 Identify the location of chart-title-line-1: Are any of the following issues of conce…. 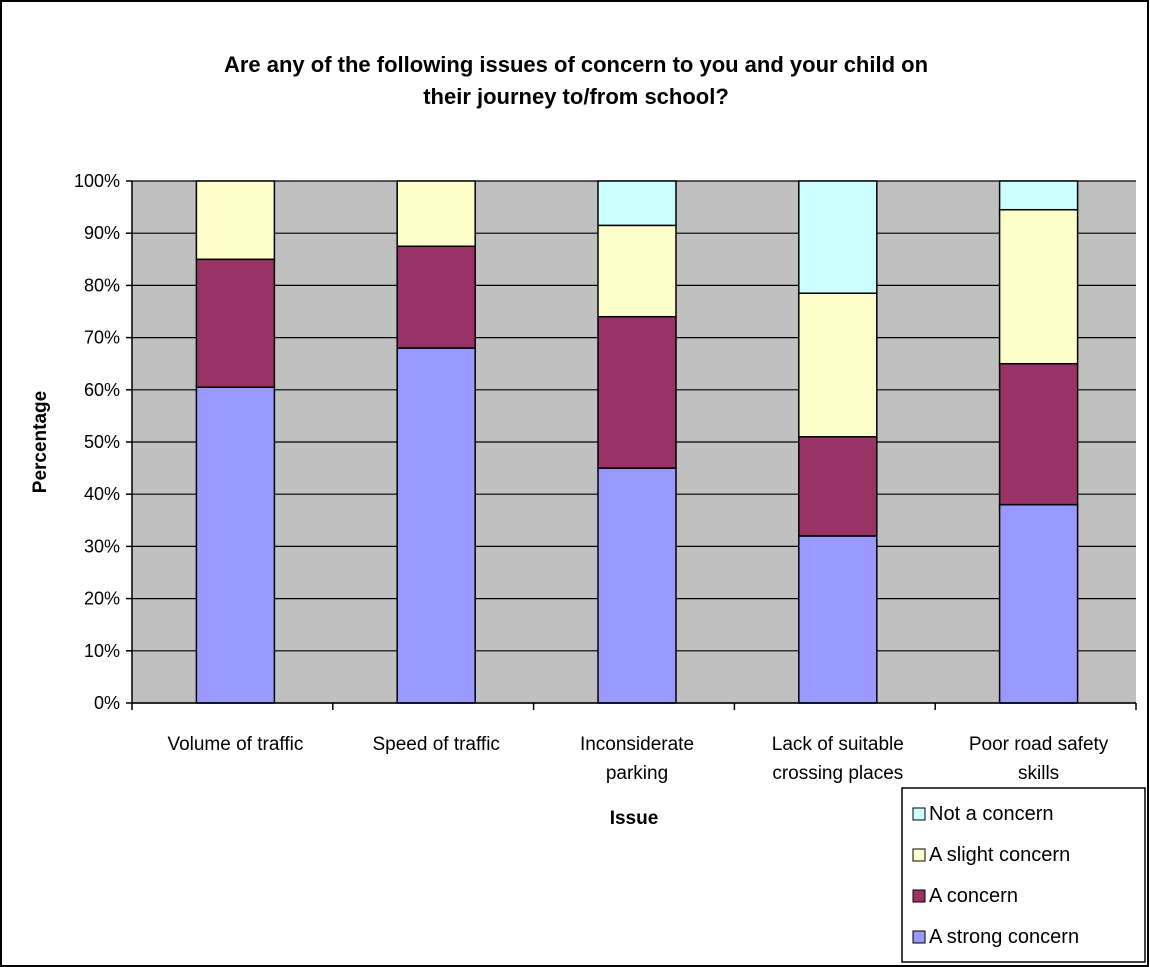
(576, 64).